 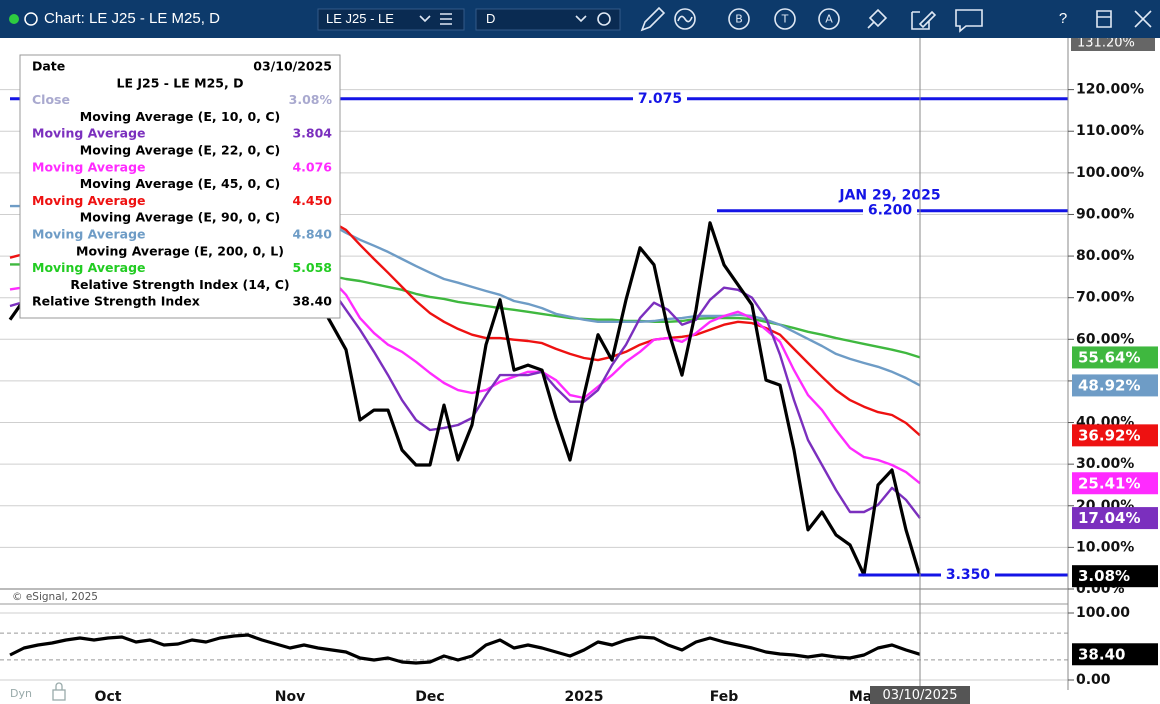 I want to click on last-value-label: 36.92%, so click(x=1109, y=435).